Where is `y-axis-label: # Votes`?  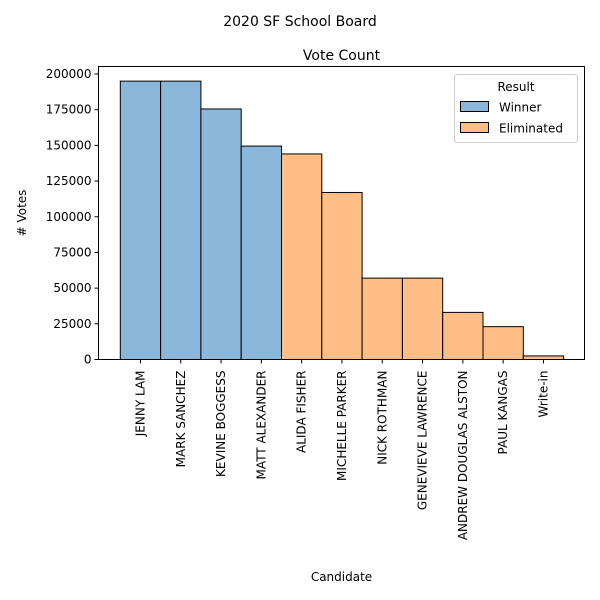
y-axis-label: # Votes is located at coordinates (22, 213).